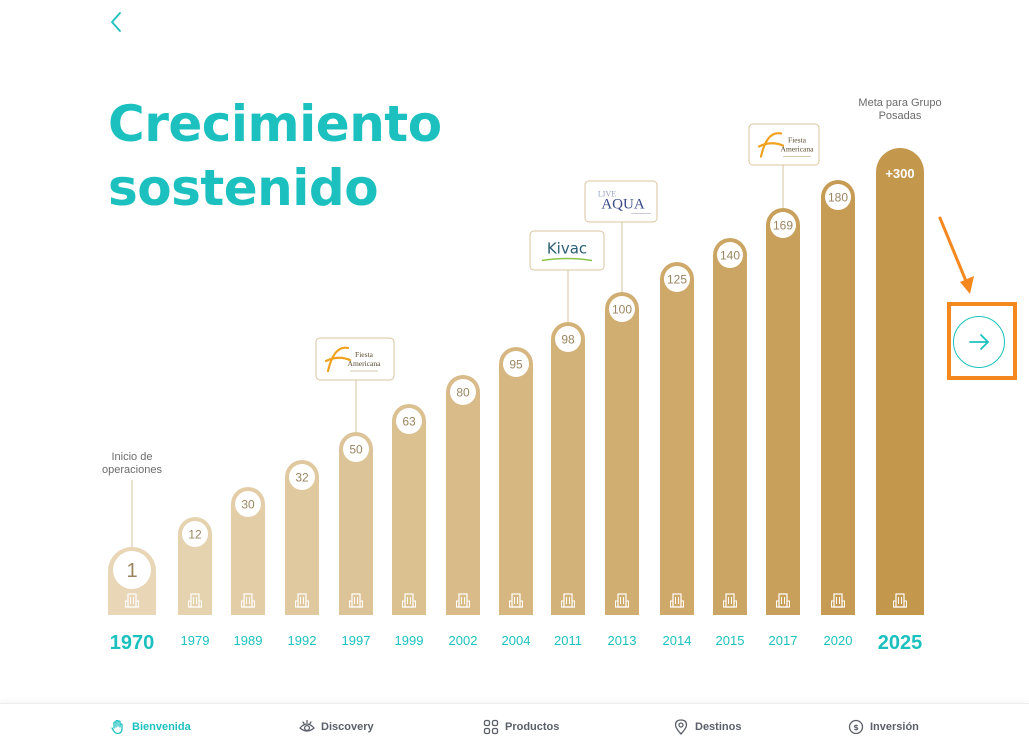 This screenshot has width=1029, height=748. I want to click on dollar-coin-icon: $, so click(856, 726).